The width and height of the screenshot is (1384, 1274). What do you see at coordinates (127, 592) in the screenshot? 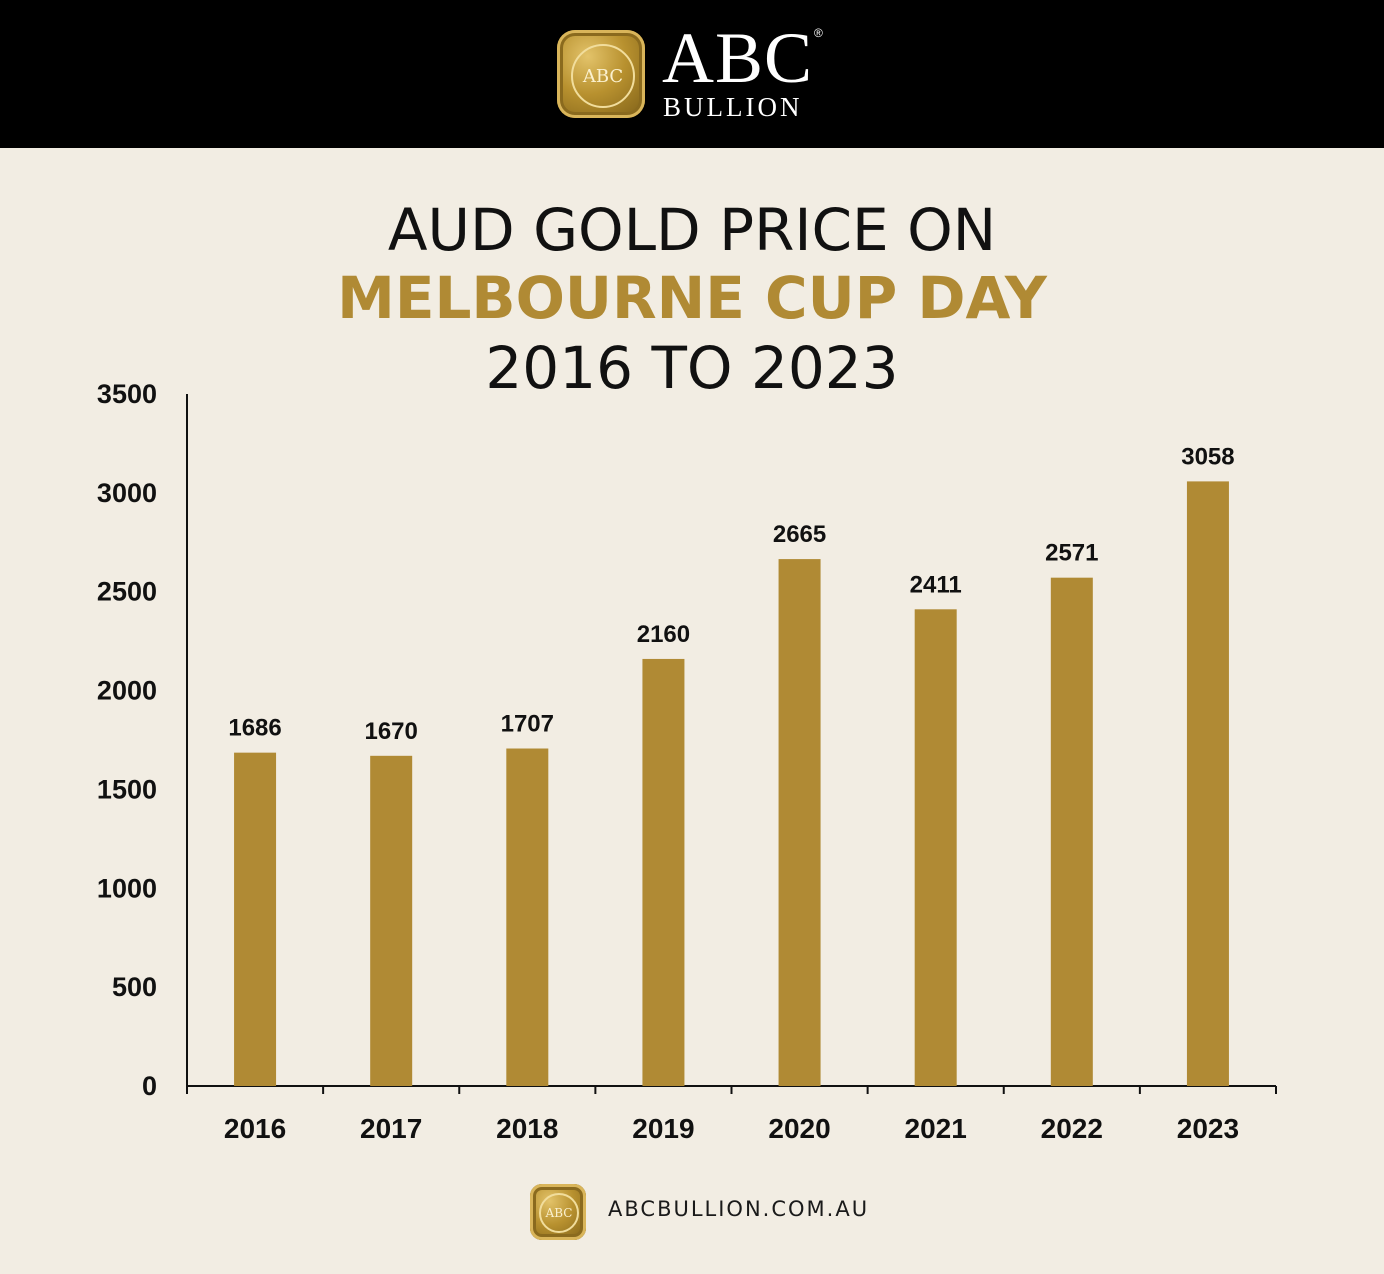
I see `y-tick-label: 2500` at bounding box center [127, 592].